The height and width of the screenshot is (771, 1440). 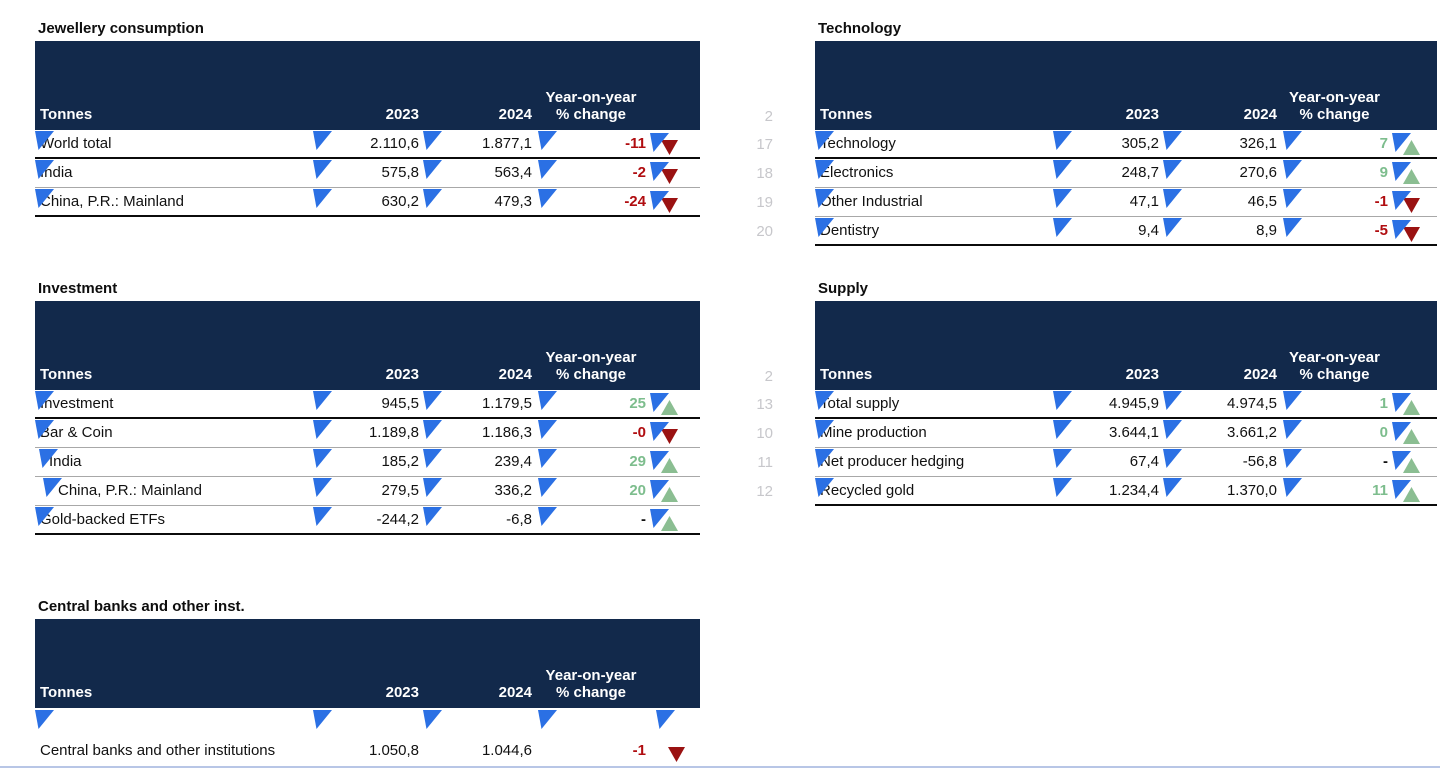 I want to click on trend-down-icon, so click(x=669, y=150).